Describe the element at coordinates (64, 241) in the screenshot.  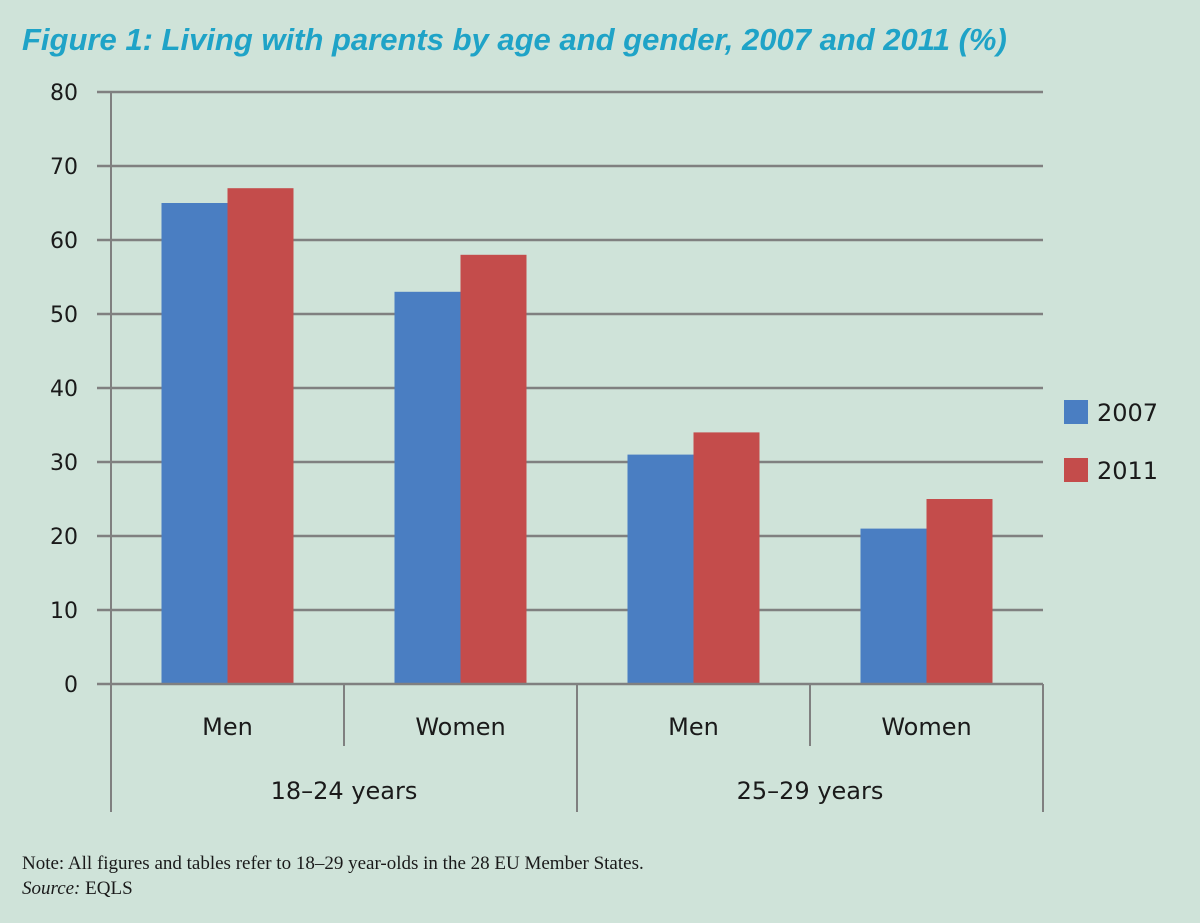
I see `y-tick-label: 60` at that location.